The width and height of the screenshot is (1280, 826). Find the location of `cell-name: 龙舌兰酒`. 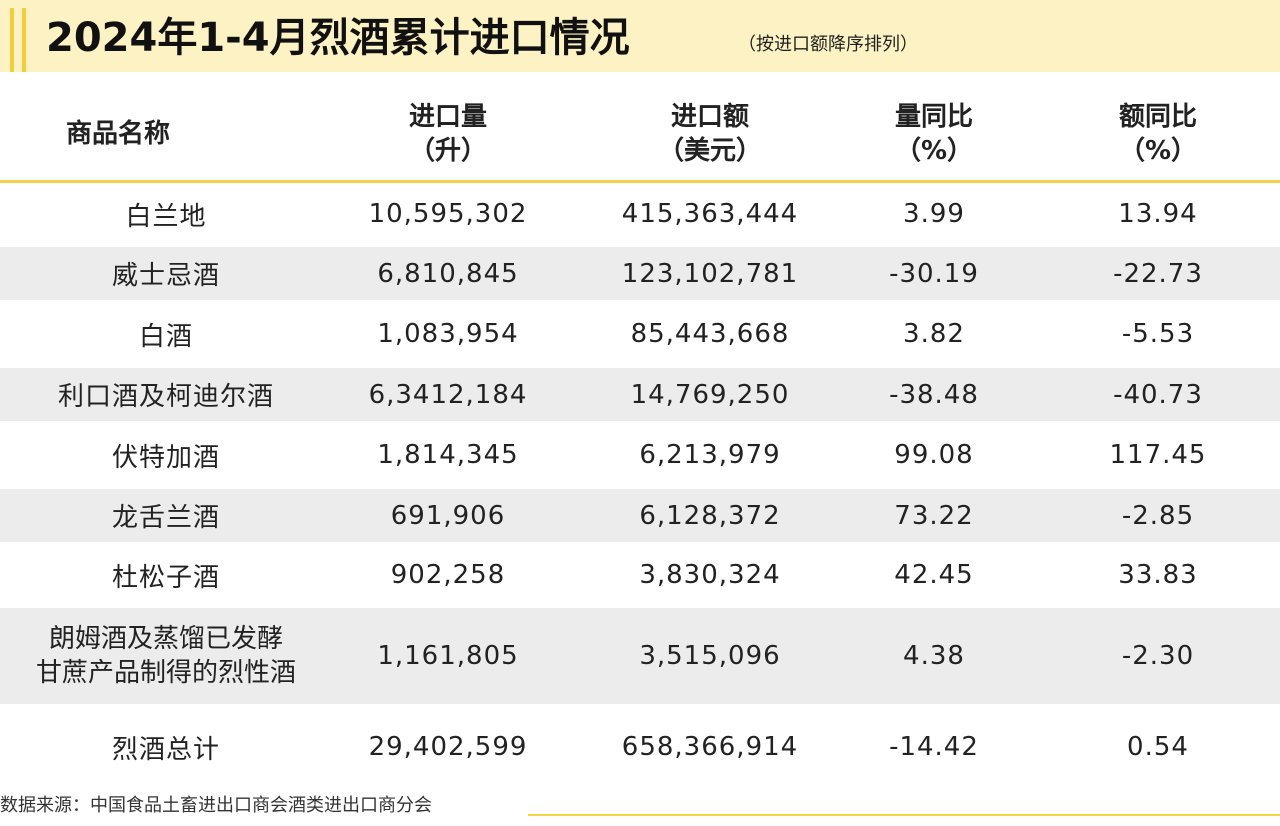

cell-name: 龙舌兰酒 is located at coordinates (165, 518).